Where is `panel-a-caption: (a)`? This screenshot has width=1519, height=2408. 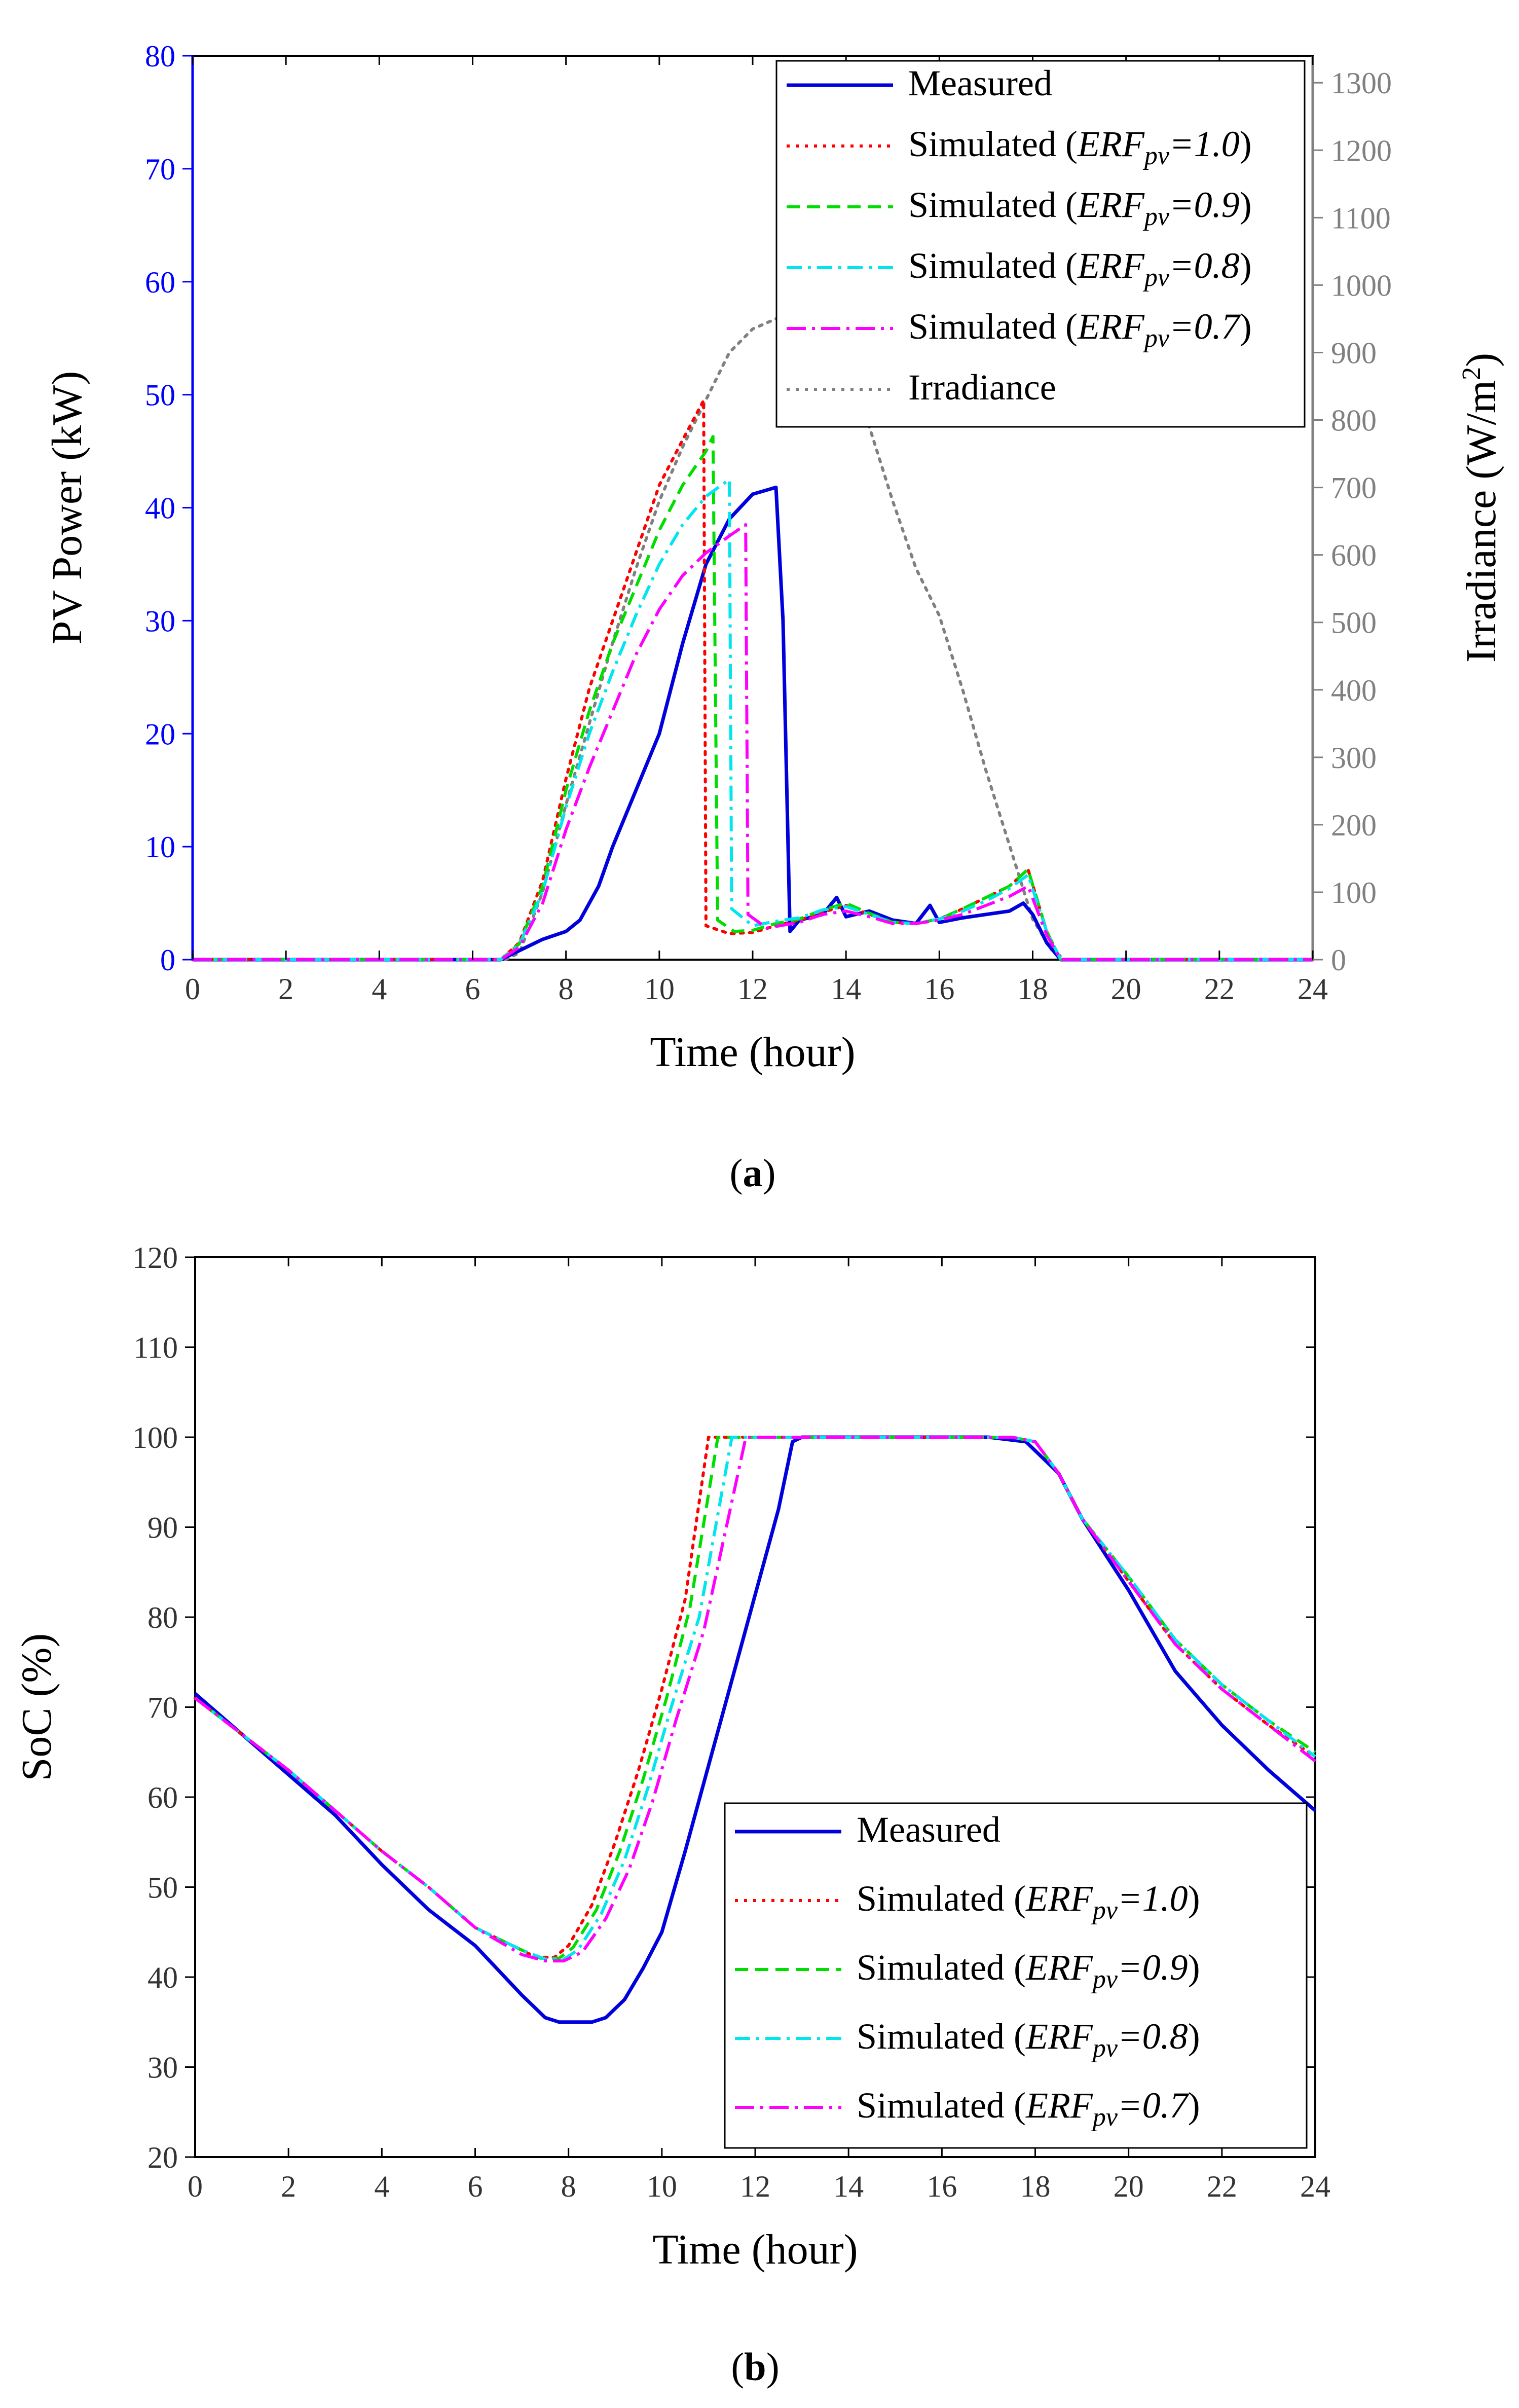 panel-a-caption: (a) is located at coordinates (753, 1173).